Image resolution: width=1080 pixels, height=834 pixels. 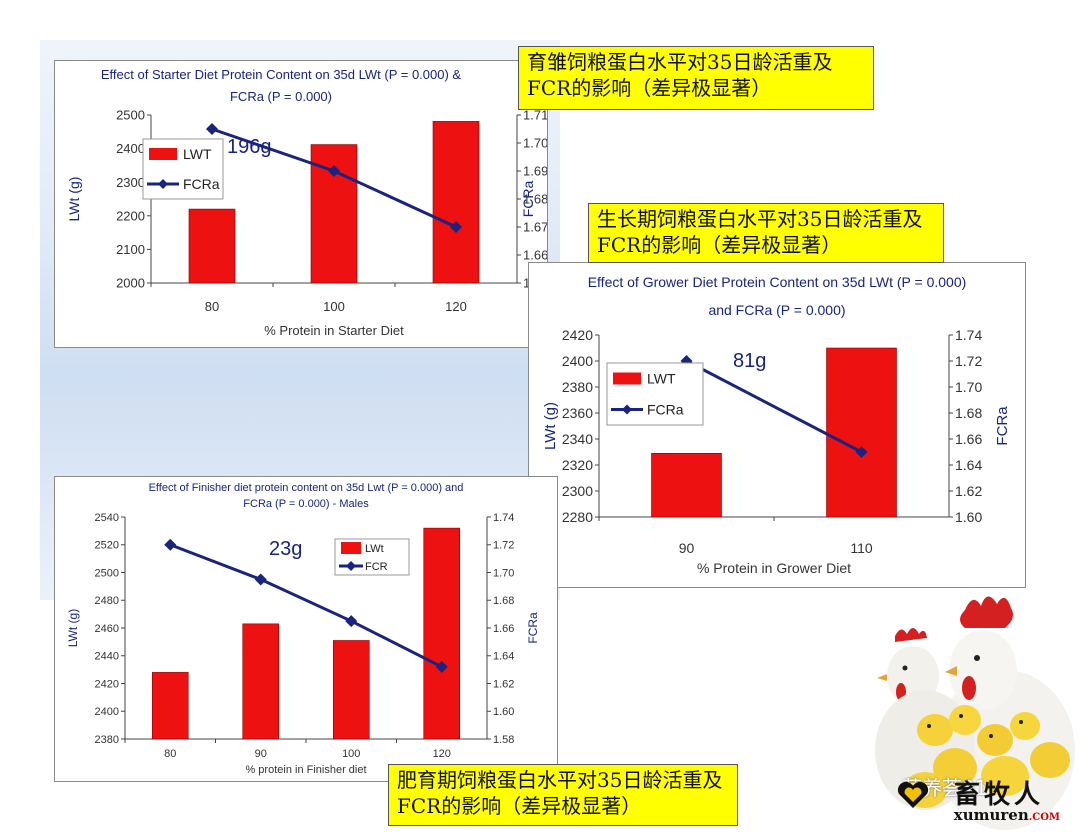 I want to click on chart-title: FCRa (P = 0.000), so click(x=281, y=96).